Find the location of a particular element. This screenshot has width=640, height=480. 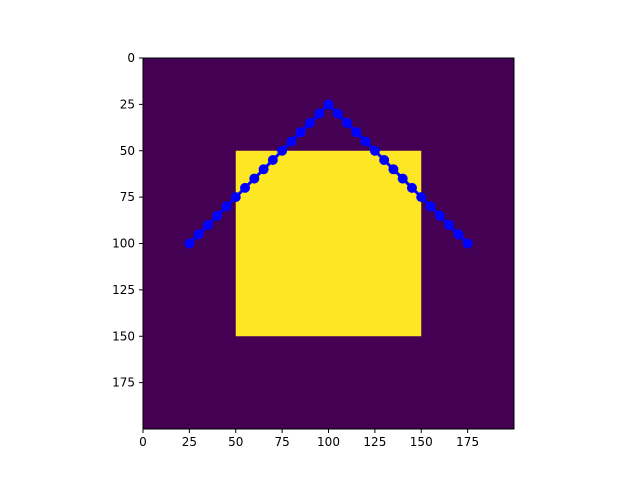

x-tick-label: 100 is located at coordinates (328, 442).